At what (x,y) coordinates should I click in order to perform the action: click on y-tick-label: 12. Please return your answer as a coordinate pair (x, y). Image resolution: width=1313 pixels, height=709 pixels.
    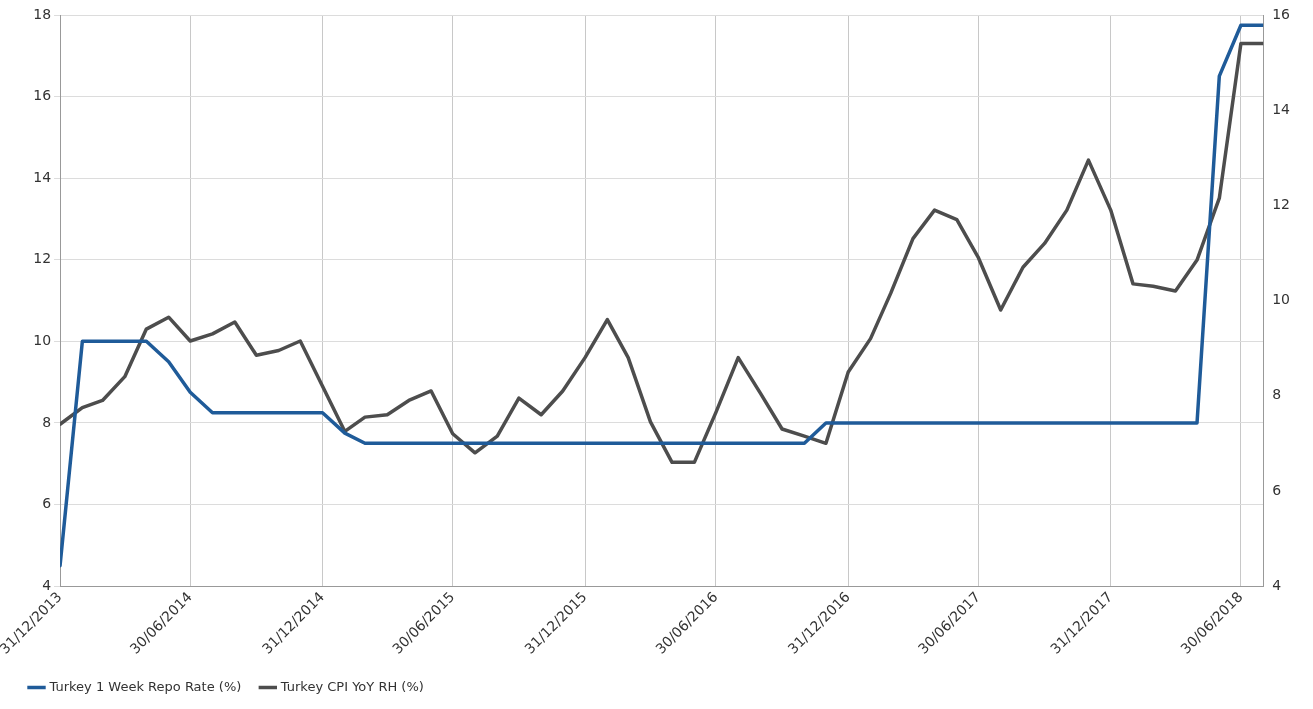
    Looking at the image, I should click on (42, 258).